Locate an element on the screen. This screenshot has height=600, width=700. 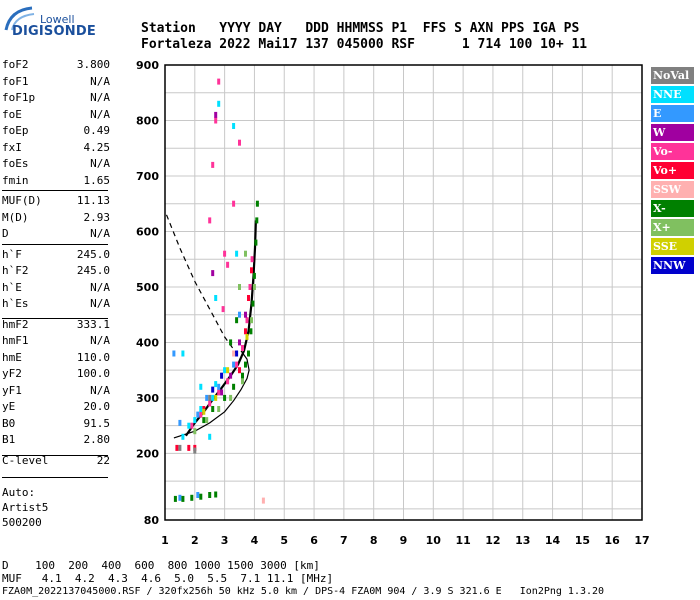
param-row: C-level 22 is located at coordinates (56, 462).